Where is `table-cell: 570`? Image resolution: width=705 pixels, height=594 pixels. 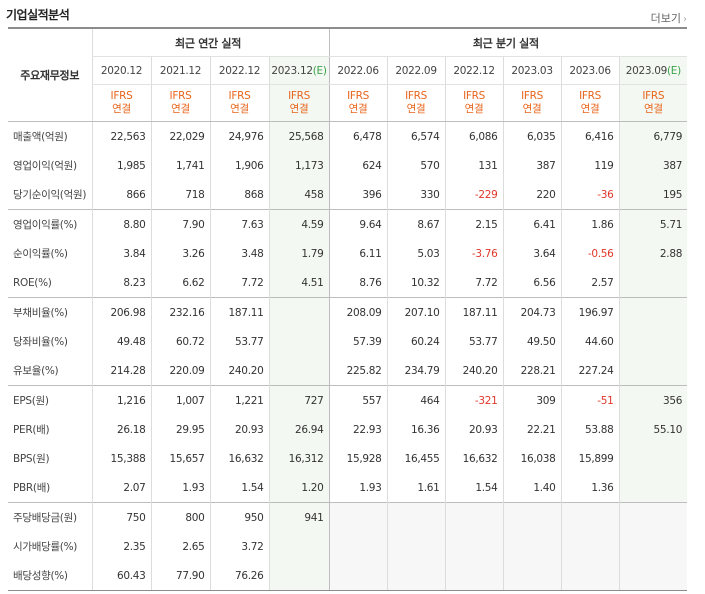
table-cell: 570 is located at coordinates (416, 165).